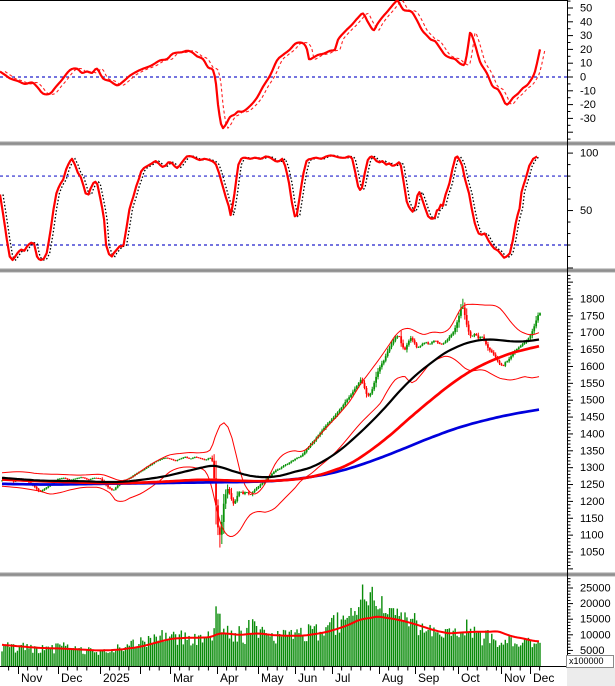 The image size is (615, 686). What do you see at coordinates (592, 651) in the screenshot?
I see `y-axis-label: 5000` at bounding box center [592, 651].